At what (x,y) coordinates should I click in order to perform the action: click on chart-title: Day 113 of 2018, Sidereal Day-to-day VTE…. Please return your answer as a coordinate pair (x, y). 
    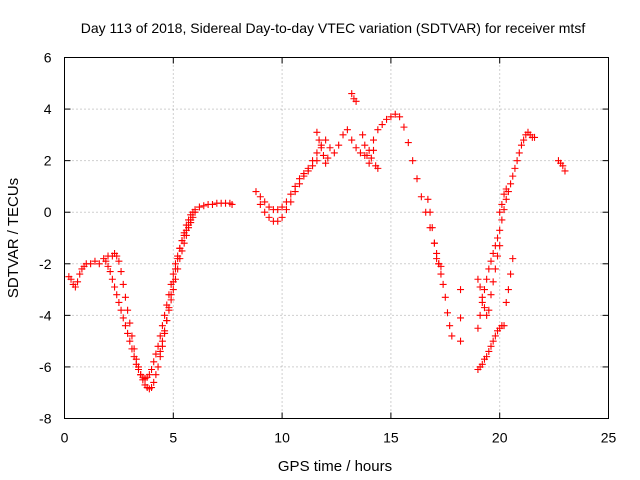
    Looking at the image, I should click on (333, 28).